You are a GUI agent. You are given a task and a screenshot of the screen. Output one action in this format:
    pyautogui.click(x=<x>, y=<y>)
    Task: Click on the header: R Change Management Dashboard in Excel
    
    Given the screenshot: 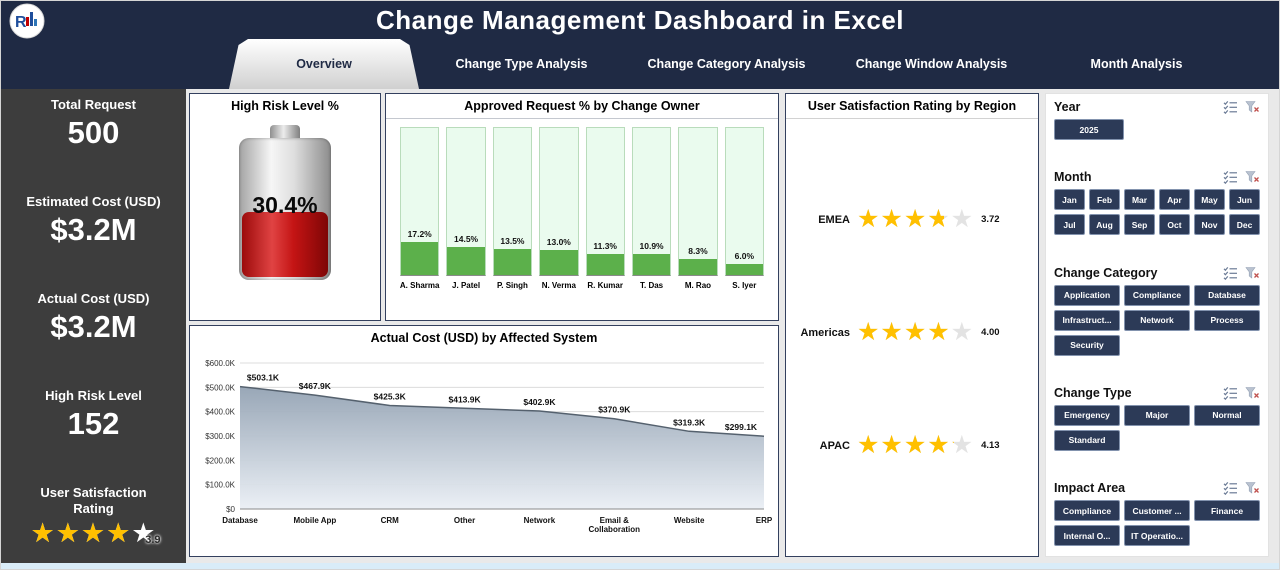 What is the action you would take?
    pyautogui.click(x=640, y=20)
    